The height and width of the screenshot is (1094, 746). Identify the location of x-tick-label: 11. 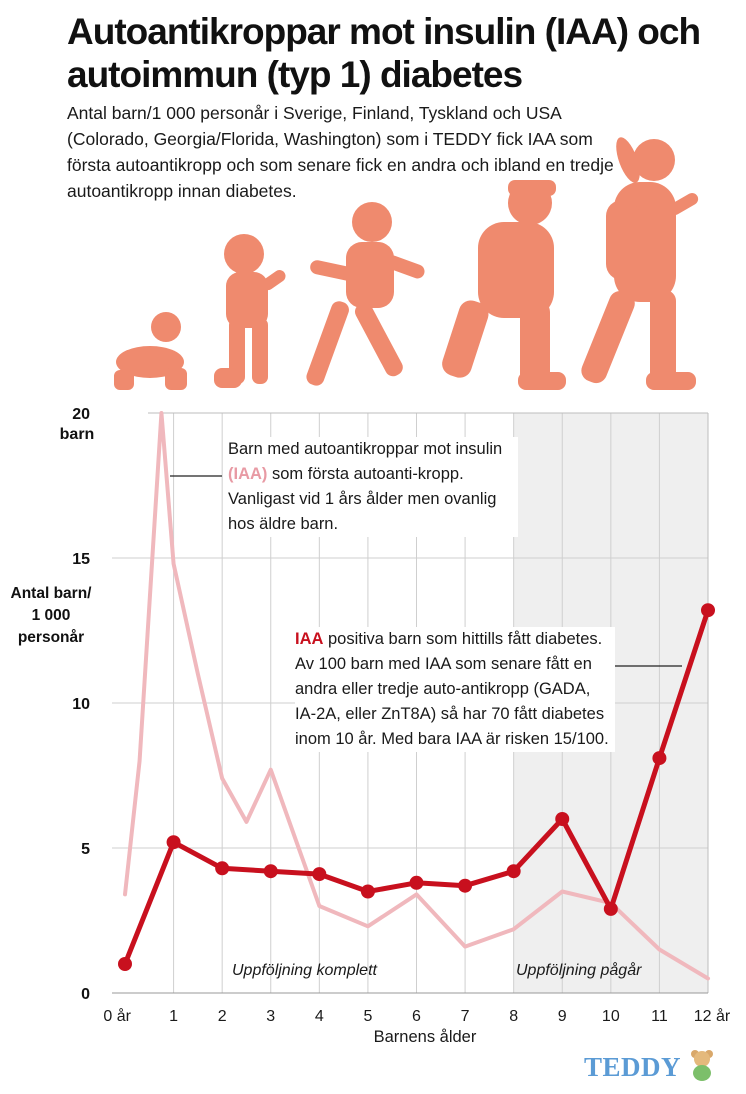
(659, 1016).